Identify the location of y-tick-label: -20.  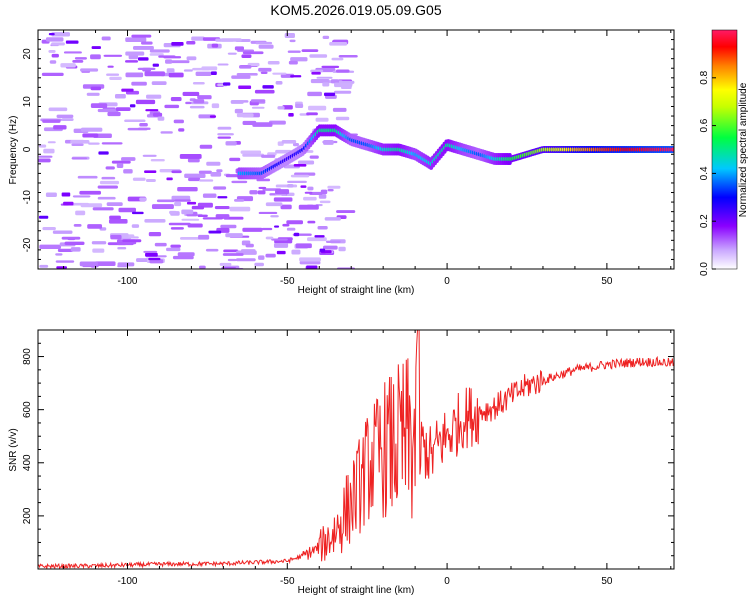
(27, 244).